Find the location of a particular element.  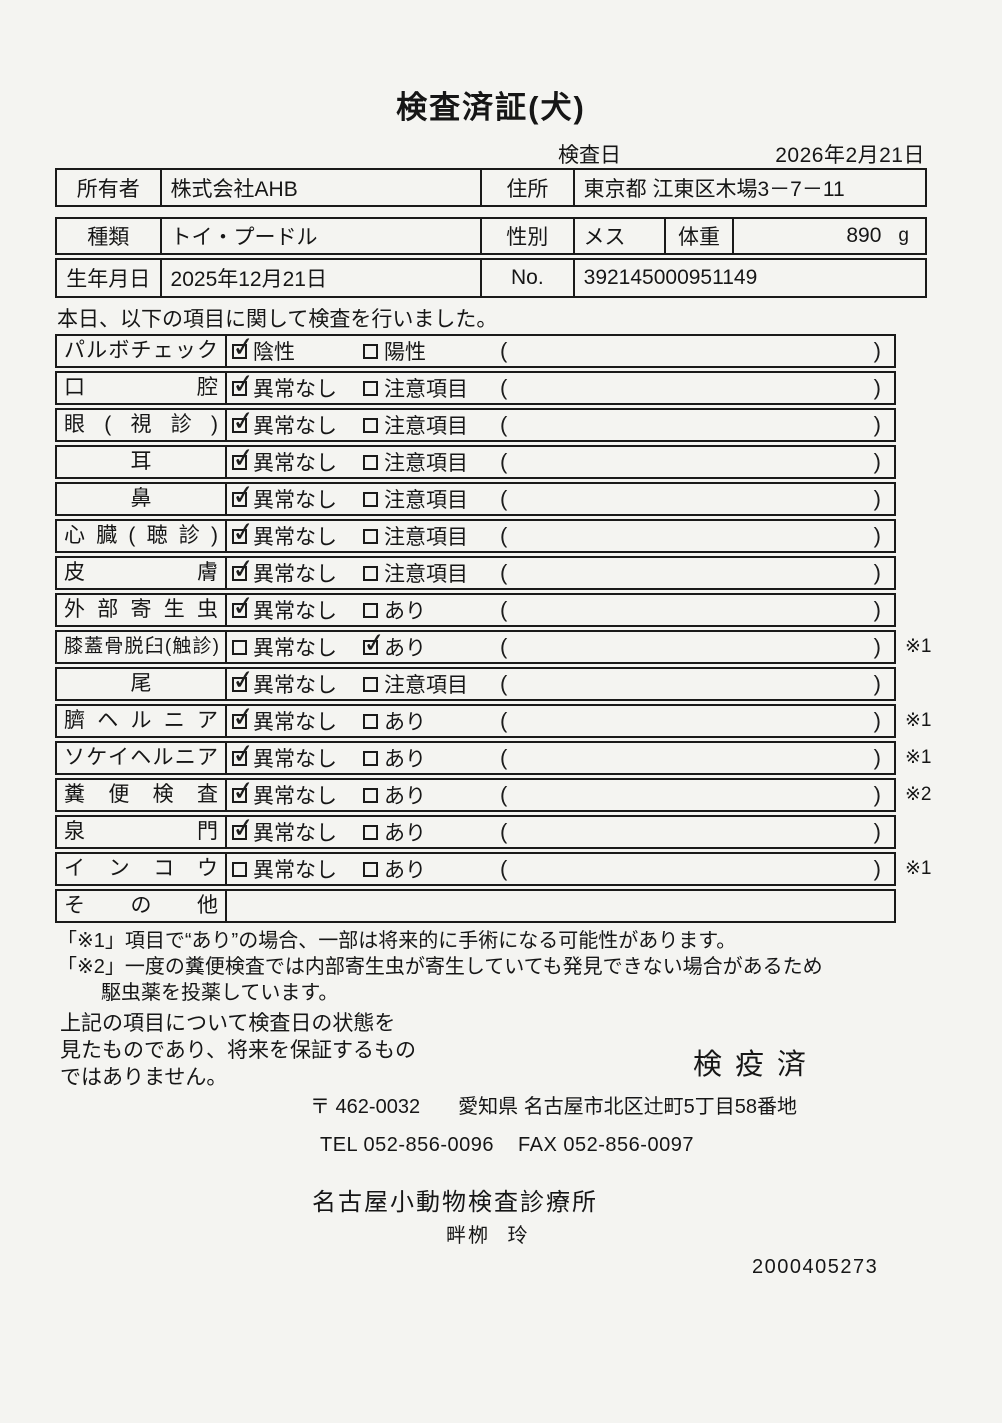

item-label: 膝蓋骨脱臼(触診) is located at coordinates (142, 647).